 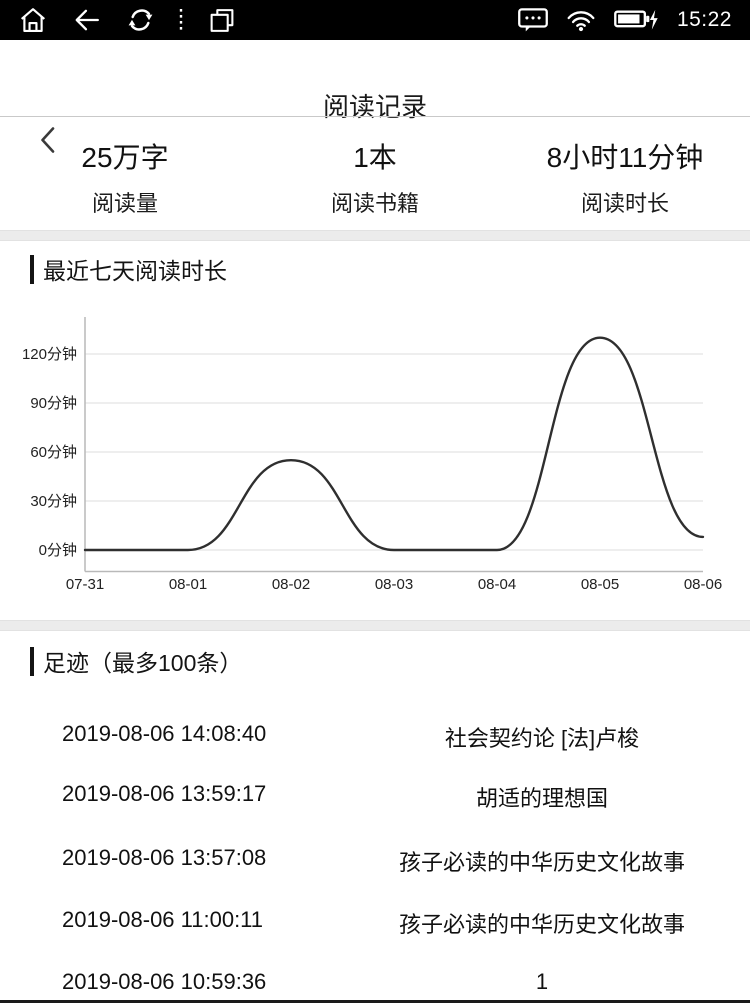 I want to click on footprint-timestamp: 2019-08-06 11:00:11, so click(x=163, y=919).